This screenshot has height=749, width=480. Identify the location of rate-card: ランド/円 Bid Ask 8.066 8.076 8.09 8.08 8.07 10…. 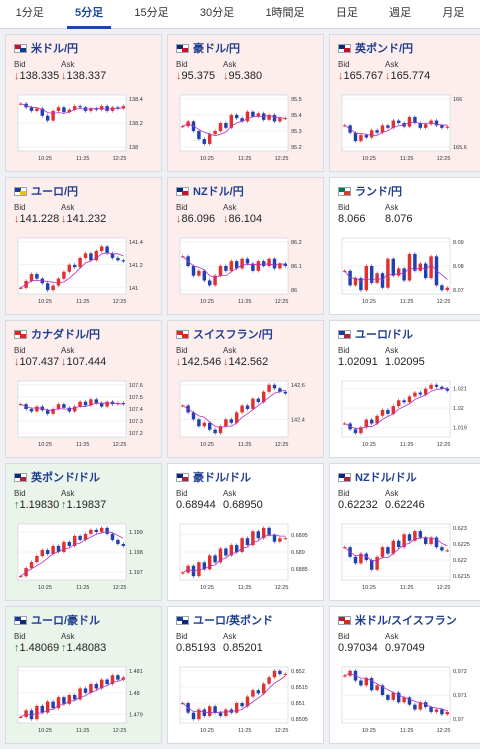
(404, 246).